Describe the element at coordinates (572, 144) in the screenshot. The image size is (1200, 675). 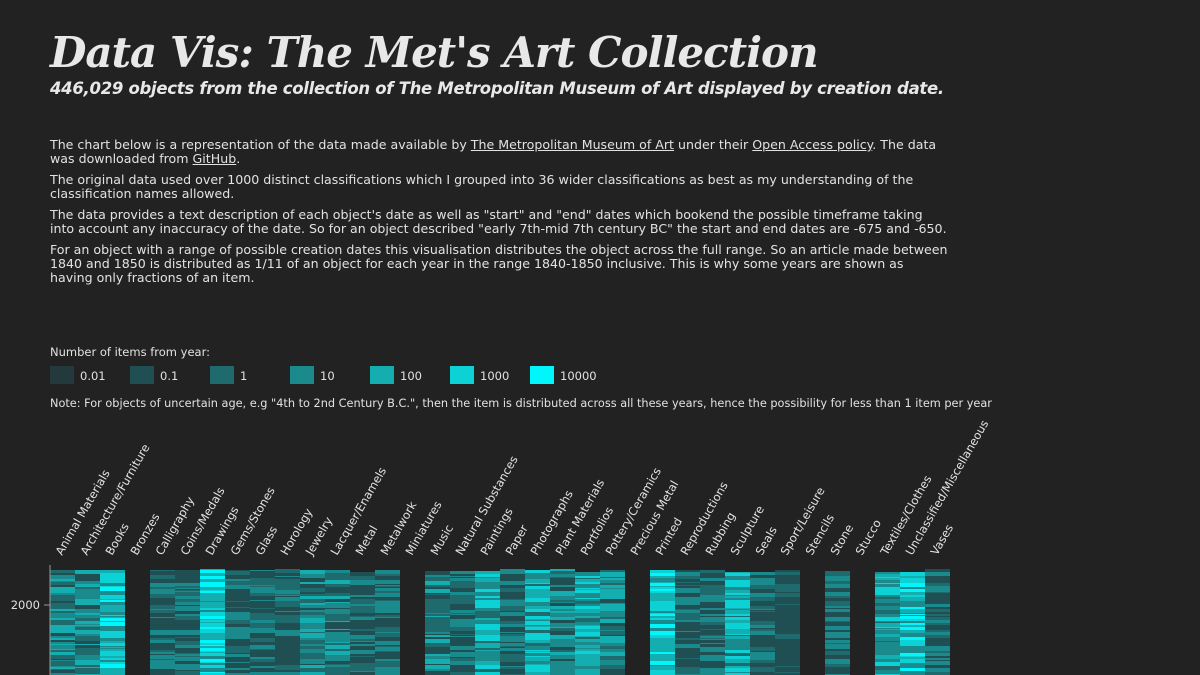
I see `met-museum-link: The Metropolitan Museum of Art` at that location.